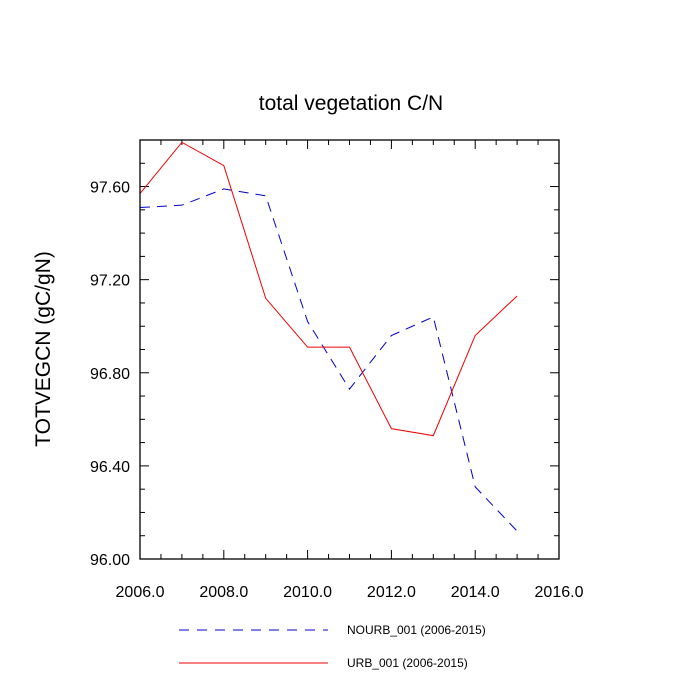 The width and height of the screenshot is (700, 700). Describe the element at coordinates (416, 630) in the screenshot. I see `legend-label: NOURB_001 (2006-2015)` at that location.